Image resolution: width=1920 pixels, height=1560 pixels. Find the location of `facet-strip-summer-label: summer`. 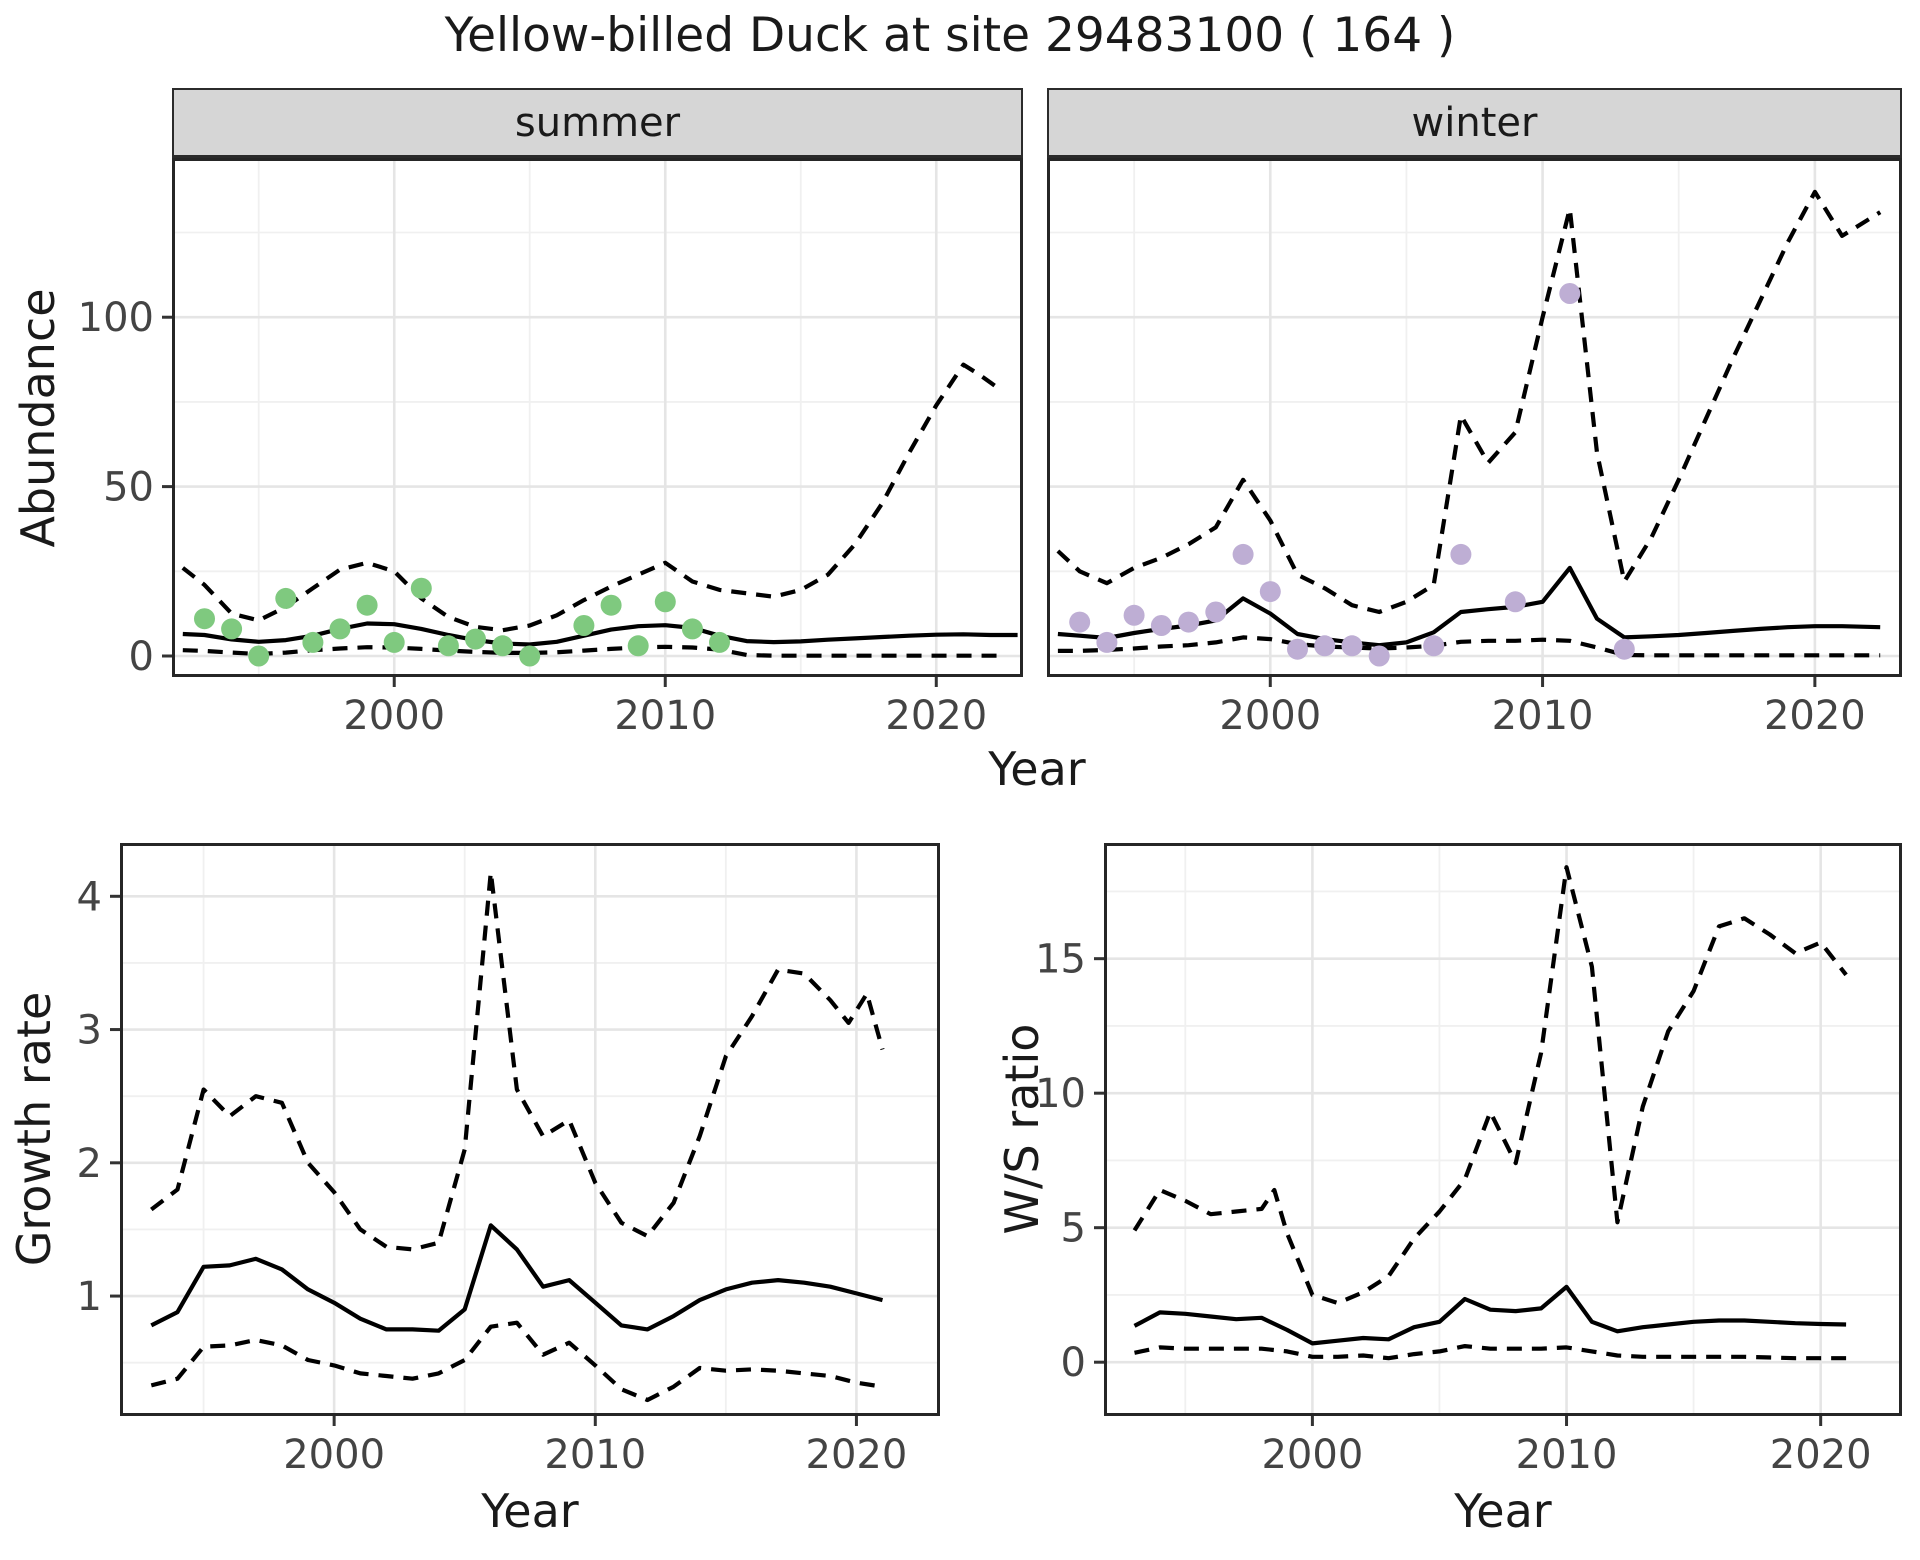

facet-strip-summer-label: summer is located at coordinates (597, 122).